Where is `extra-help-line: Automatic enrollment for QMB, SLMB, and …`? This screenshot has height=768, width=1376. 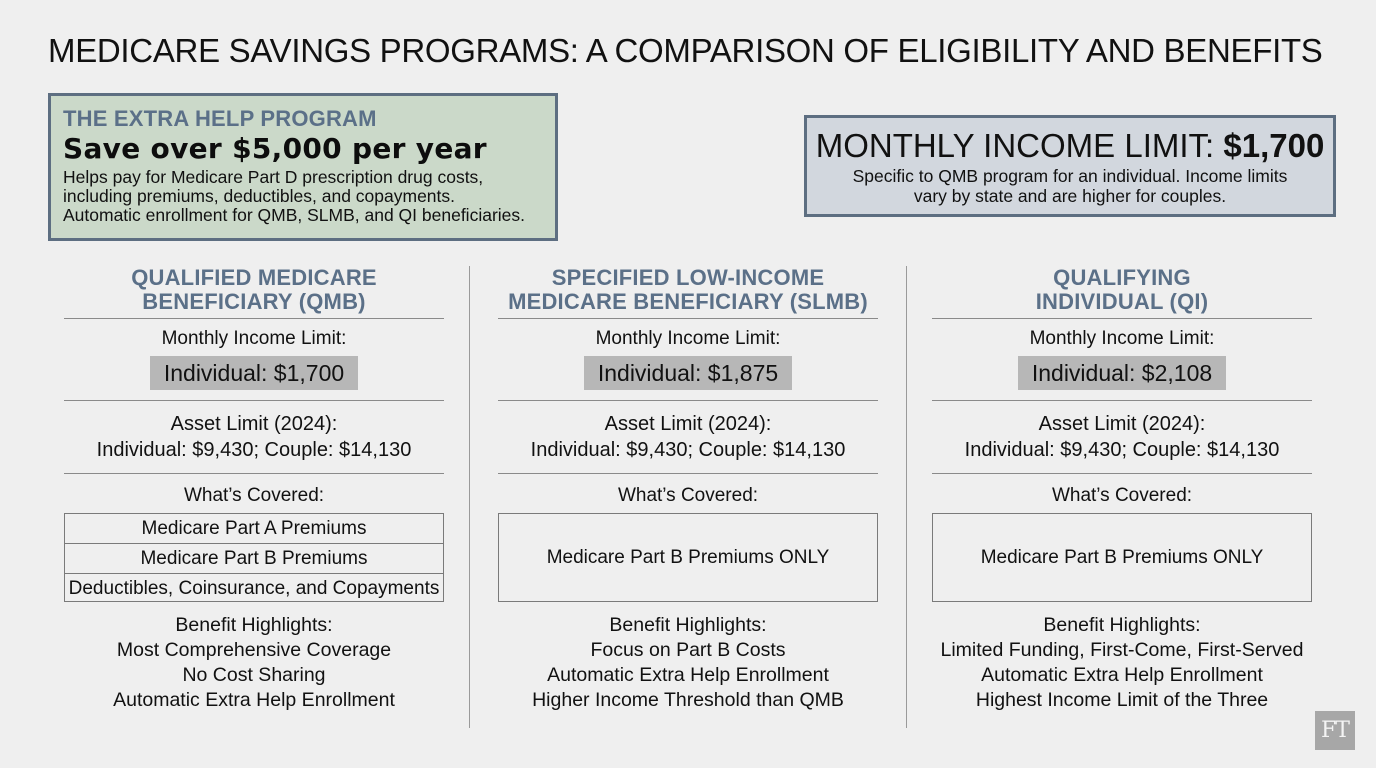 extra-help-line: Automatic enrollment for QMB, SLMB, and … is located at coordinates (294, 215).